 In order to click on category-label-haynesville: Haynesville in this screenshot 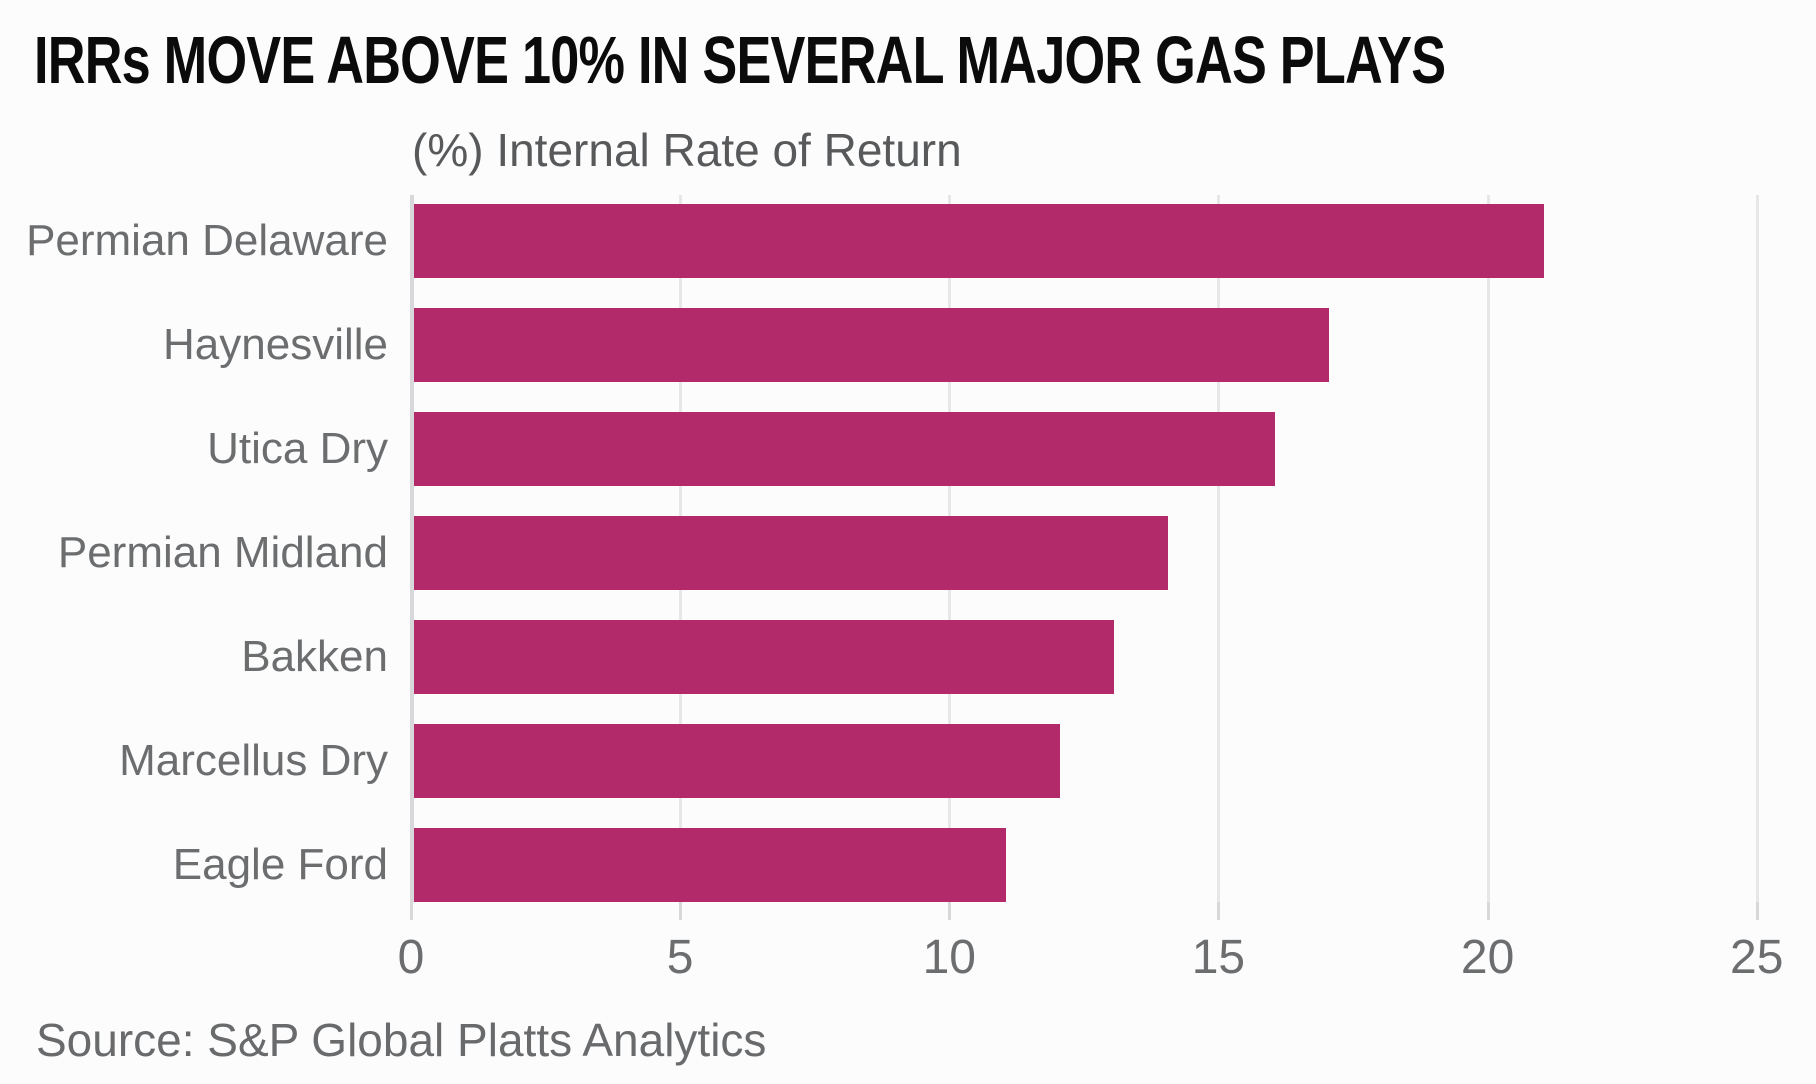, I will do `click(275, 344)`.